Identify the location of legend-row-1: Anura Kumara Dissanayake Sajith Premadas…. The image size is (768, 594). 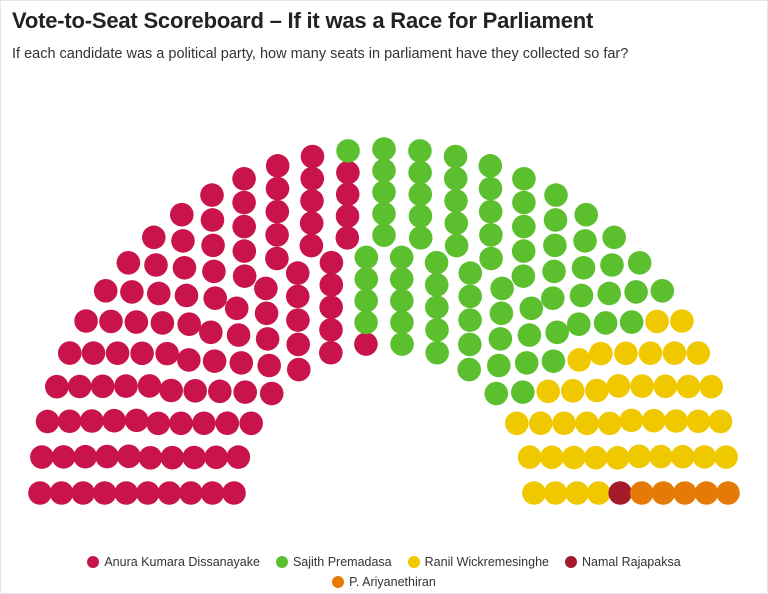
(384, 562).